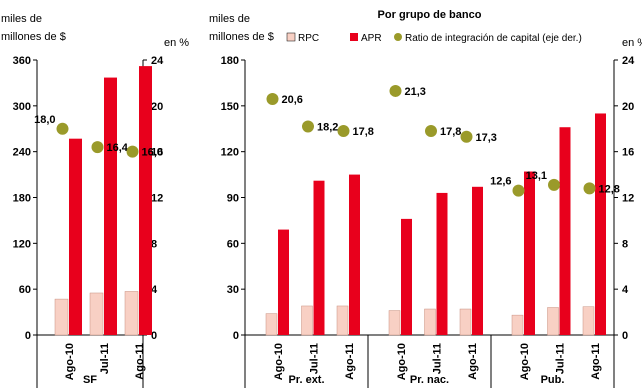 Image resolution: width=642 pixels, height=390 pixels. Describe the element at coordinates (44, 120) in the screenshot. I see `data-label-ratio: 18,0` at that location.